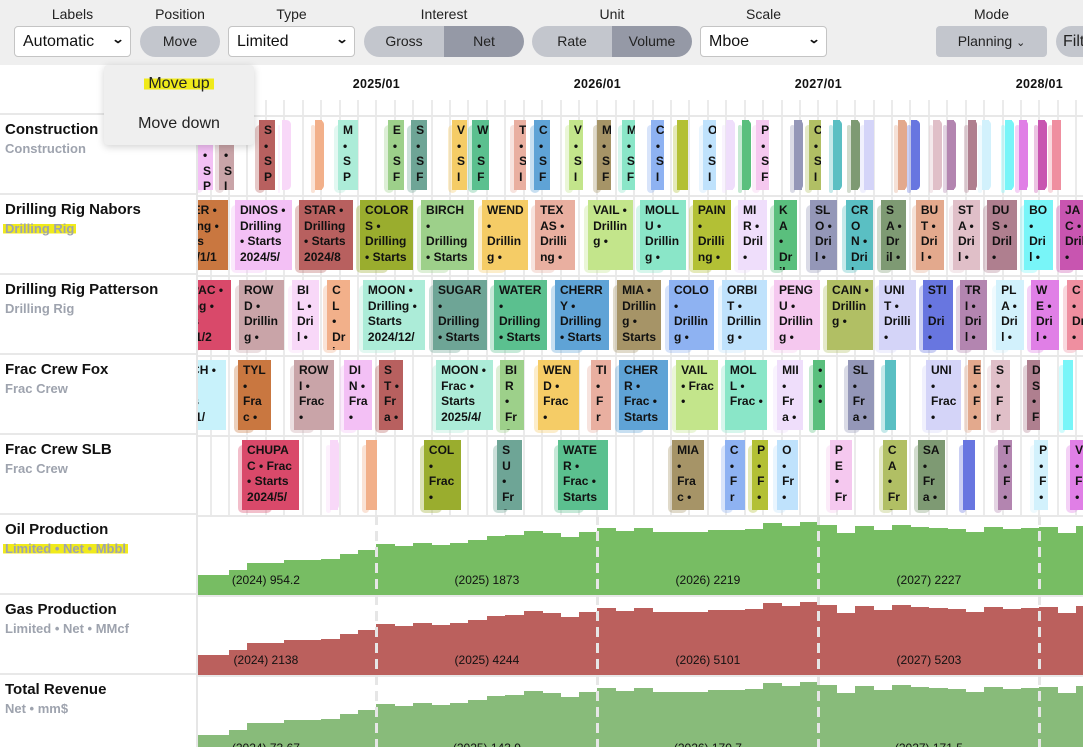 The image size is (1083, 753). What do you see at coordinates (1032, 396) in the screenshot?
I see `gantt-card: D S • F` at bounding box center [1032, 396].